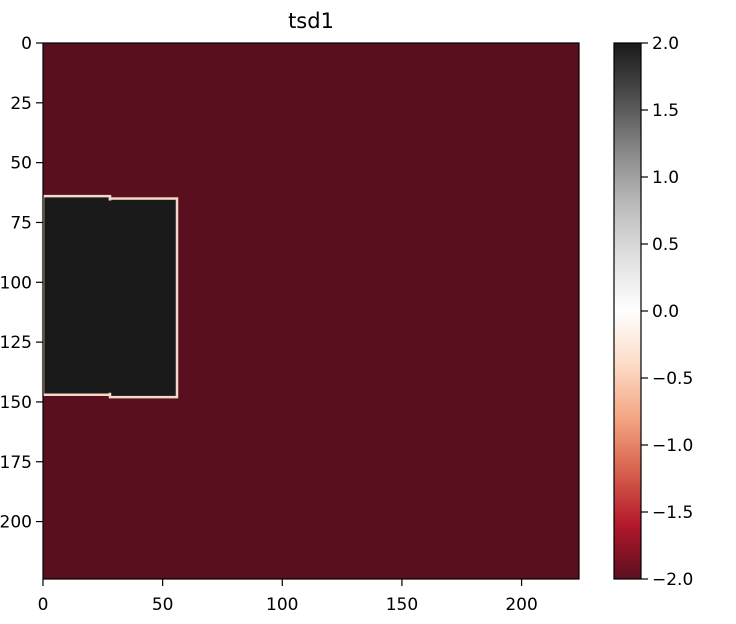  Describe the element at coordinates (627, 311) in the screenshot. I see `colorbar-gradient` at that location.